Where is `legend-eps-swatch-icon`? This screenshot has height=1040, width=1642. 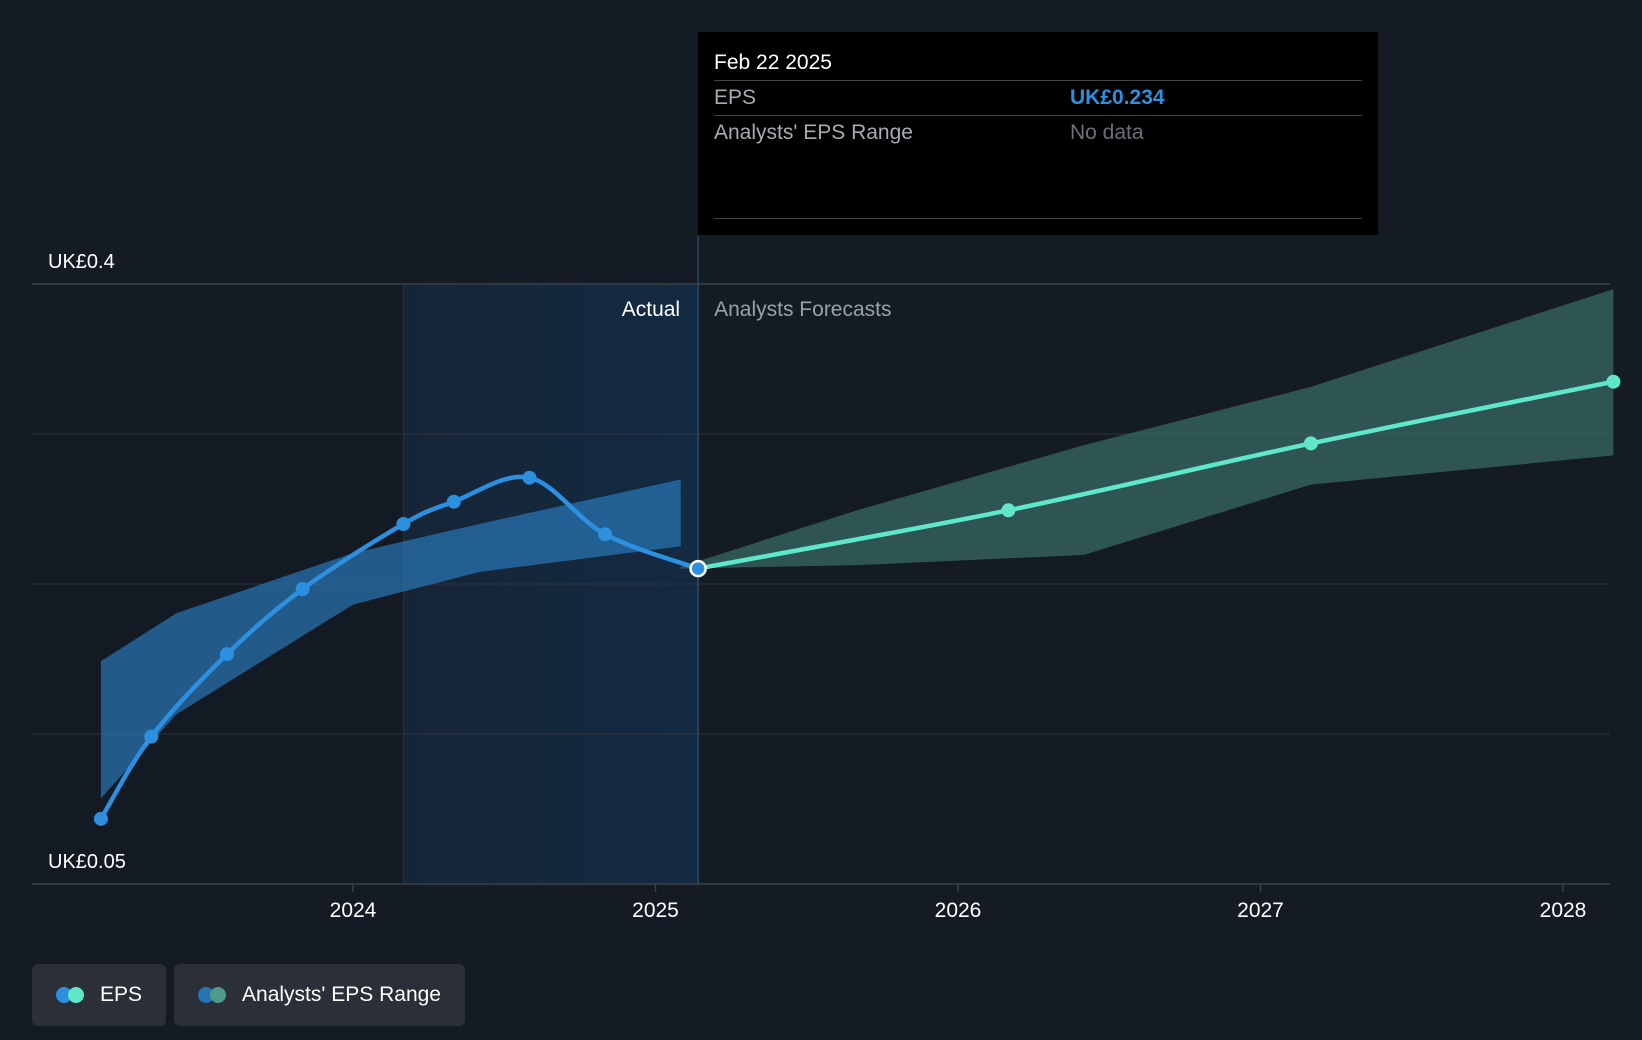 legend-eps-swatch-icon is located at coordinates (71, 995).